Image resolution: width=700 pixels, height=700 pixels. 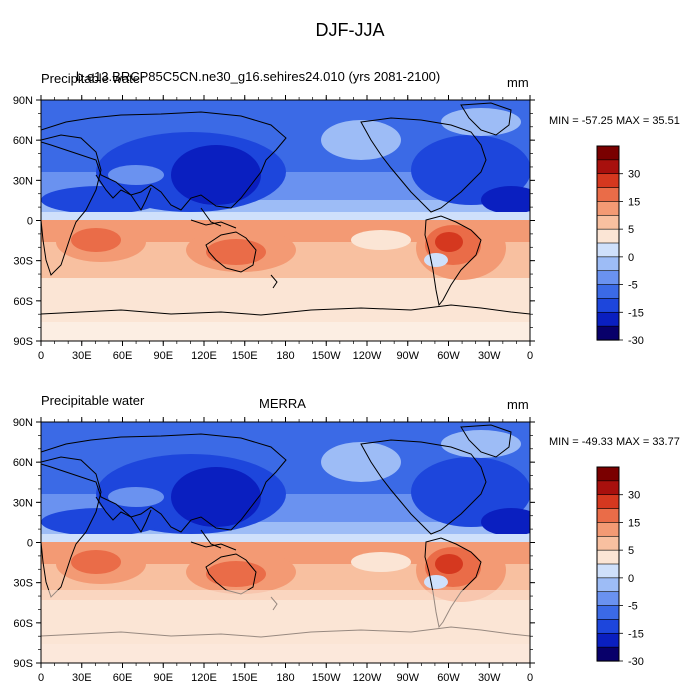 What do you see at coordinates (518, 82) in the screenshot?
I see `panel1-units: mm` at bounding box center [518, 82].